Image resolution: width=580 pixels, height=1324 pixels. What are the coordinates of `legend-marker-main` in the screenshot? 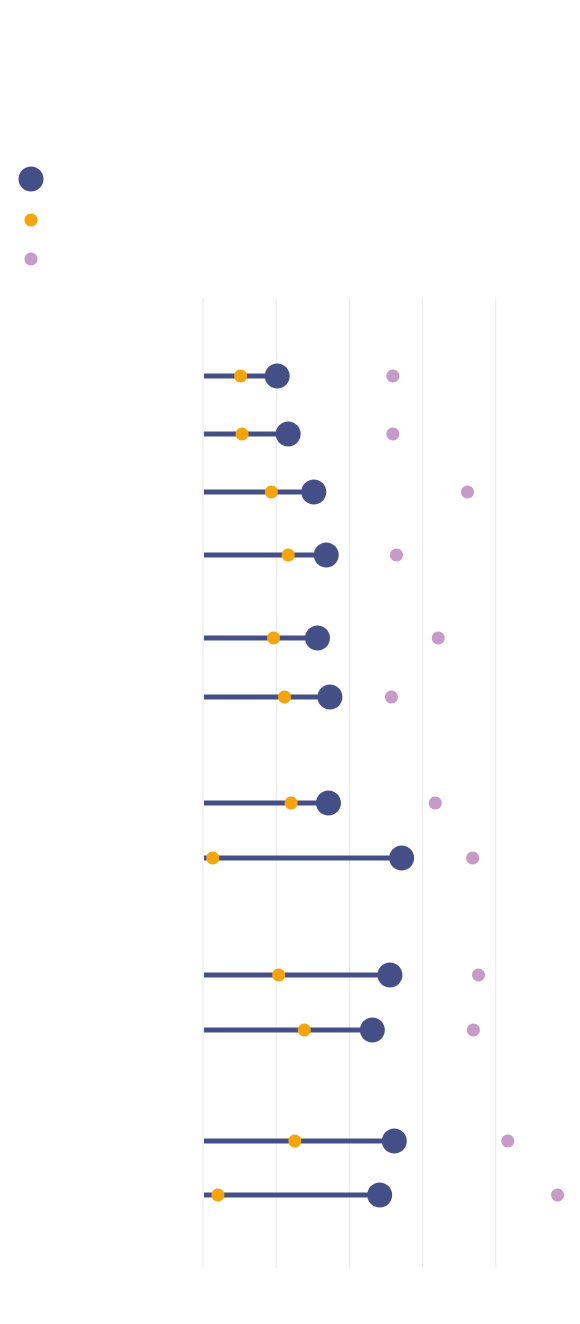 It's located at (31, 179).